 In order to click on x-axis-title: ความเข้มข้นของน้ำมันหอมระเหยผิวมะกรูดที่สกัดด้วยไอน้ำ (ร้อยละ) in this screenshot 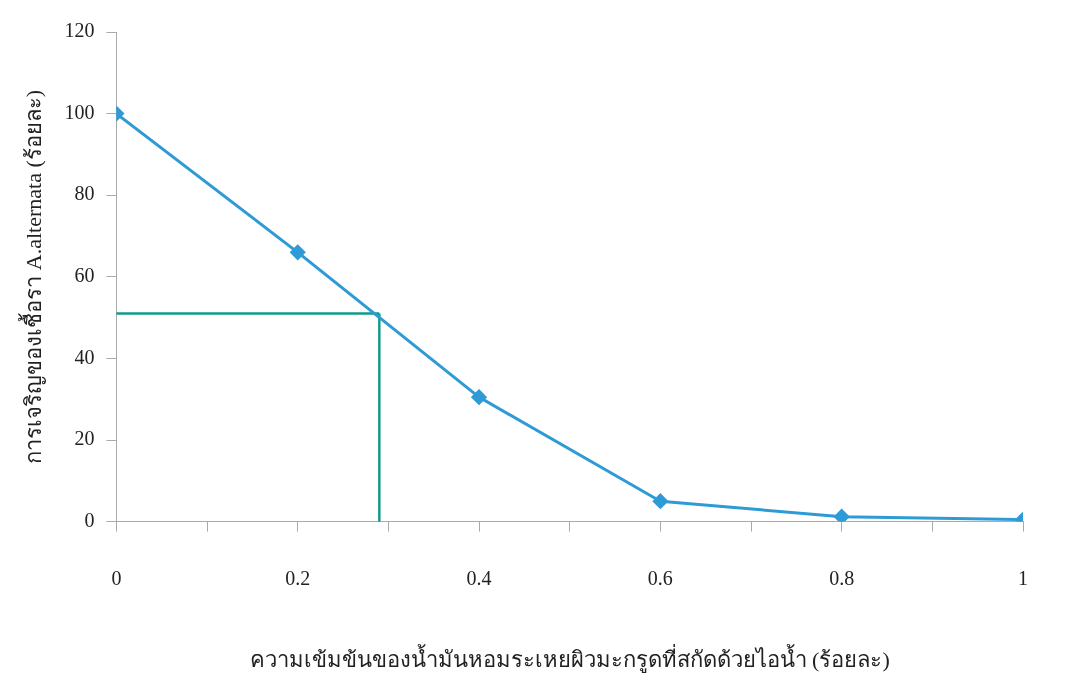, I will do `click(569, 658)`.